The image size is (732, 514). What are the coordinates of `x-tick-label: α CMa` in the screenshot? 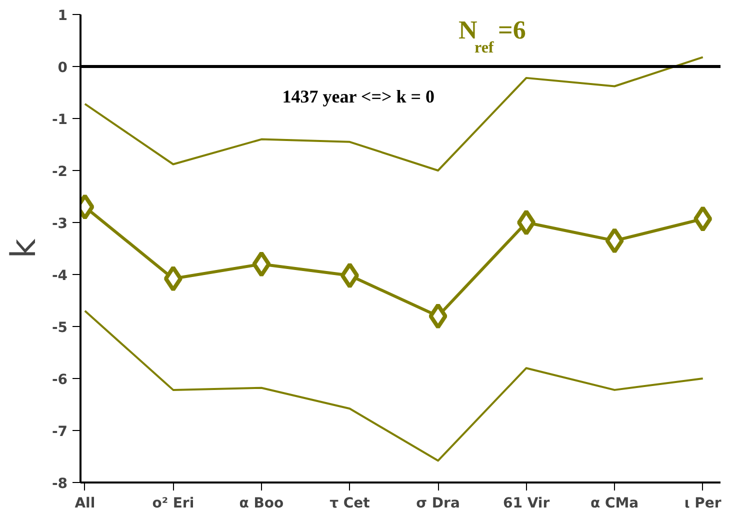 It's located at (614, 504).